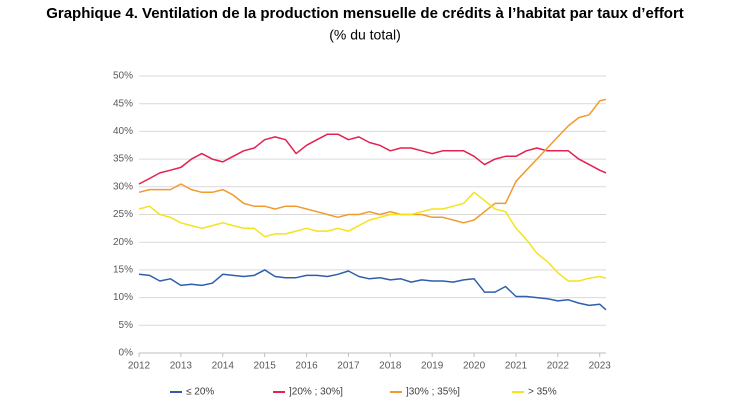 This screenshot has width=730, height=410. I want to click on y-tick-label: 15%, so click(123, 270).